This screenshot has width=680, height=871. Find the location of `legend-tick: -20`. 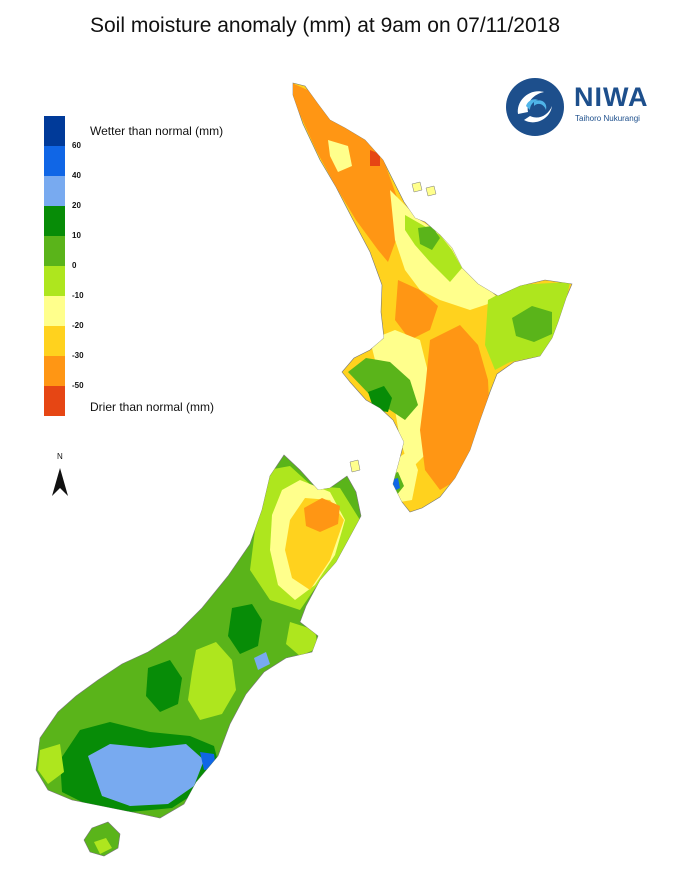

legend-tick: -20 is located at coordinates (78, 325).